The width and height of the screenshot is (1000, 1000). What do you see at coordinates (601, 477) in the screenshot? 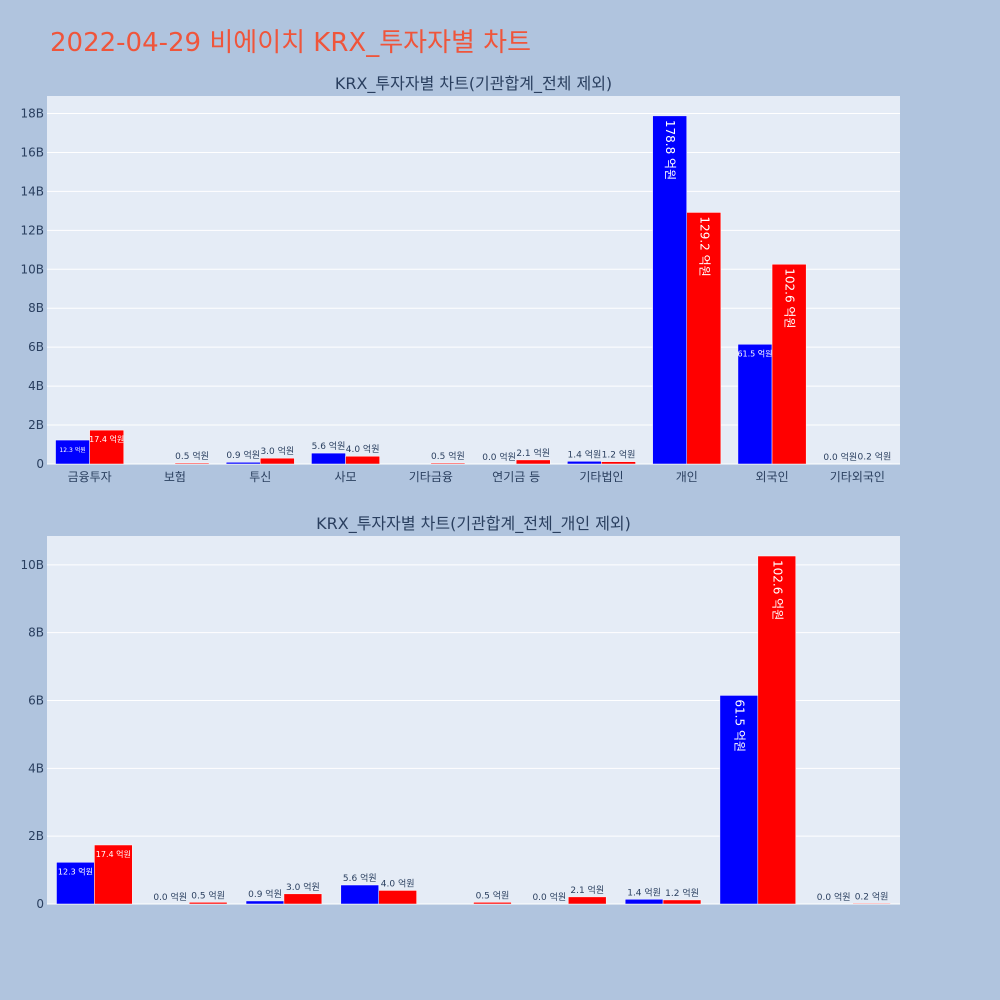
I see `x-tick-label: 기타법인` at bounding box center [601, 477].